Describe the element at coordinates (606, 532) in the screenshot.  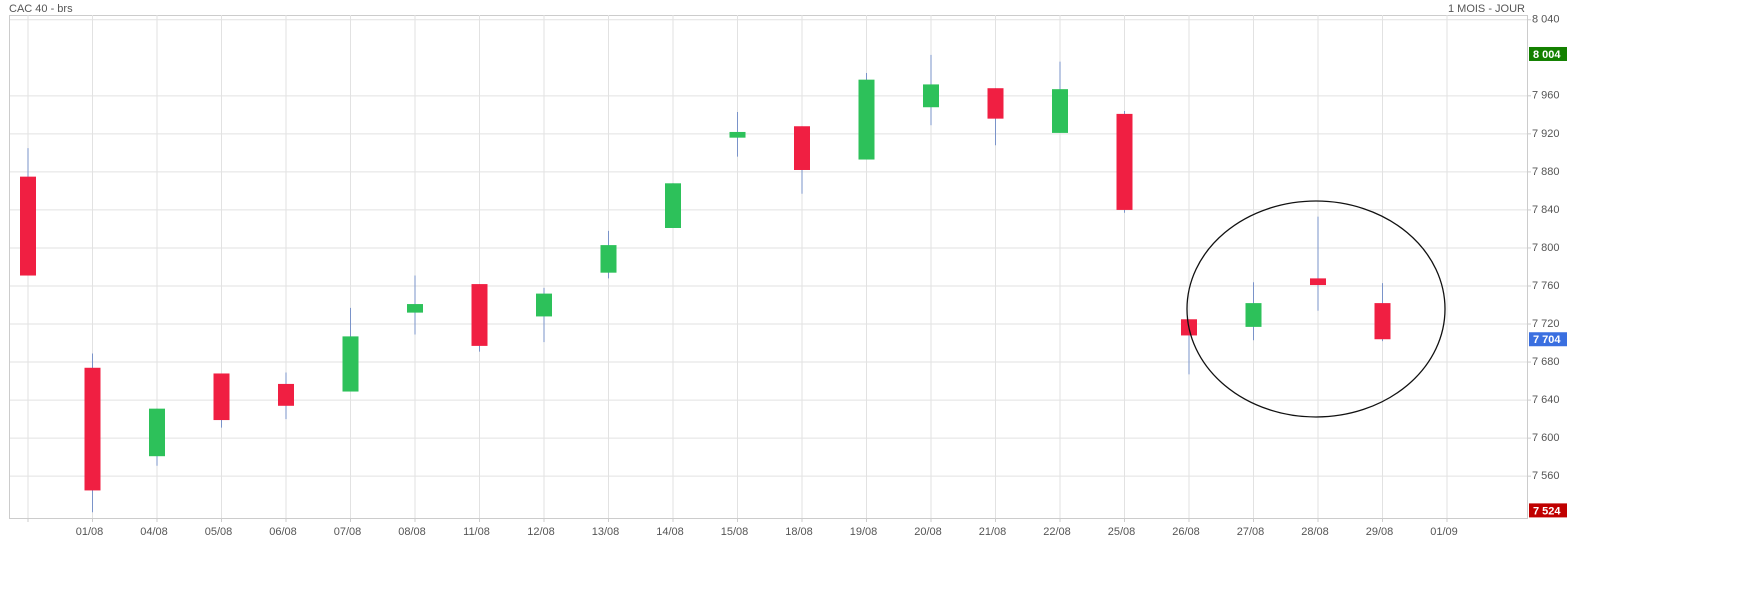
I see `x-tick-label: 13/08` at that location.